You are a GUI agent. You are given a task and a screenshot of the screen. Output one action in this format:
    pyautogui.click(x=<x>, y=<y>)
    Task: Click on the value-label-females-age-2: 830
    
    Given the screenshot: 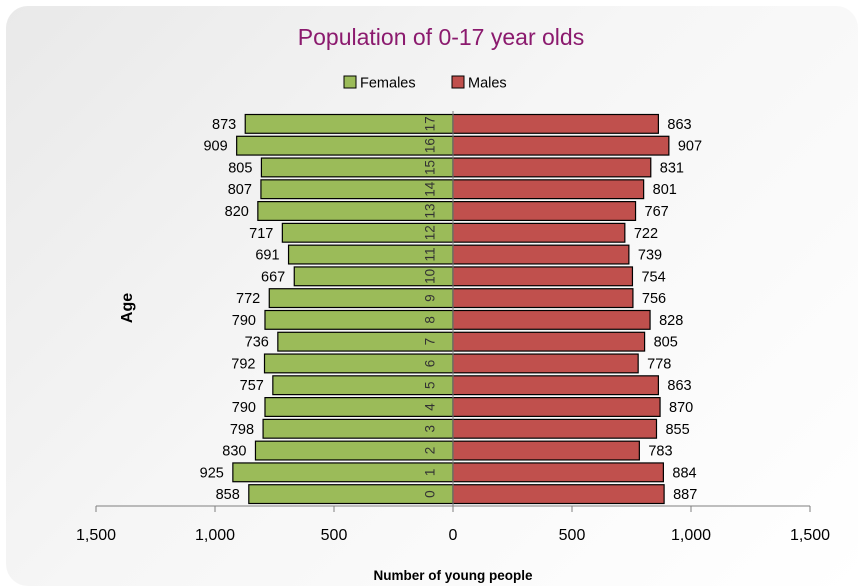 What is the action you would take?
    pyautogui.click(x=234, y=452)
    